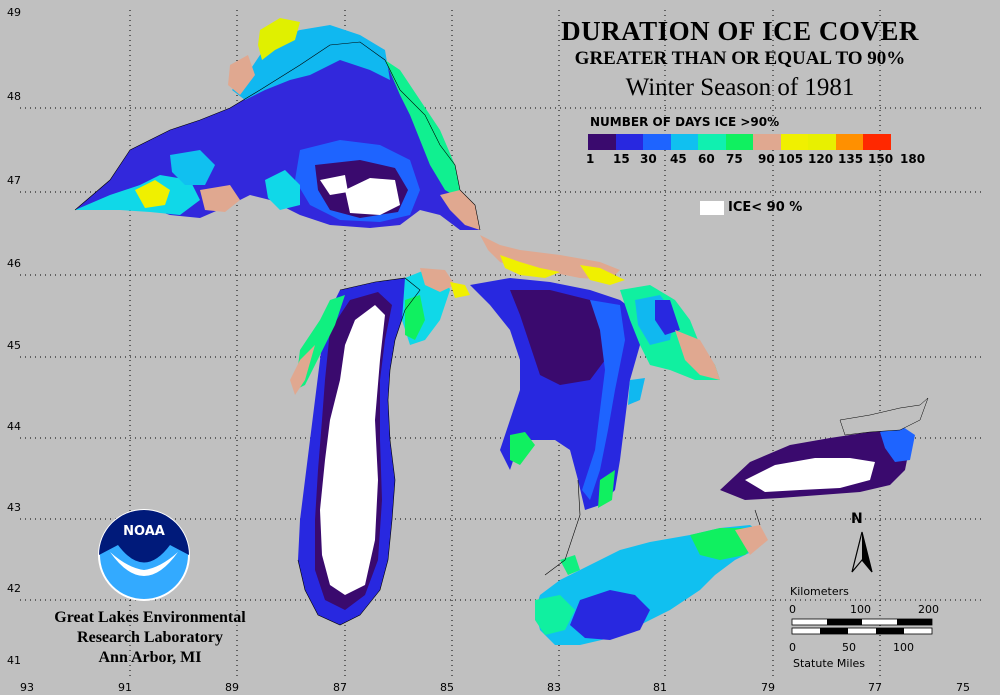 The width and height of the screenshot is (1000, 695). Describe the element at coordinates (27, 687) in the screenshot. I see `longitude-label: 93` at that location.